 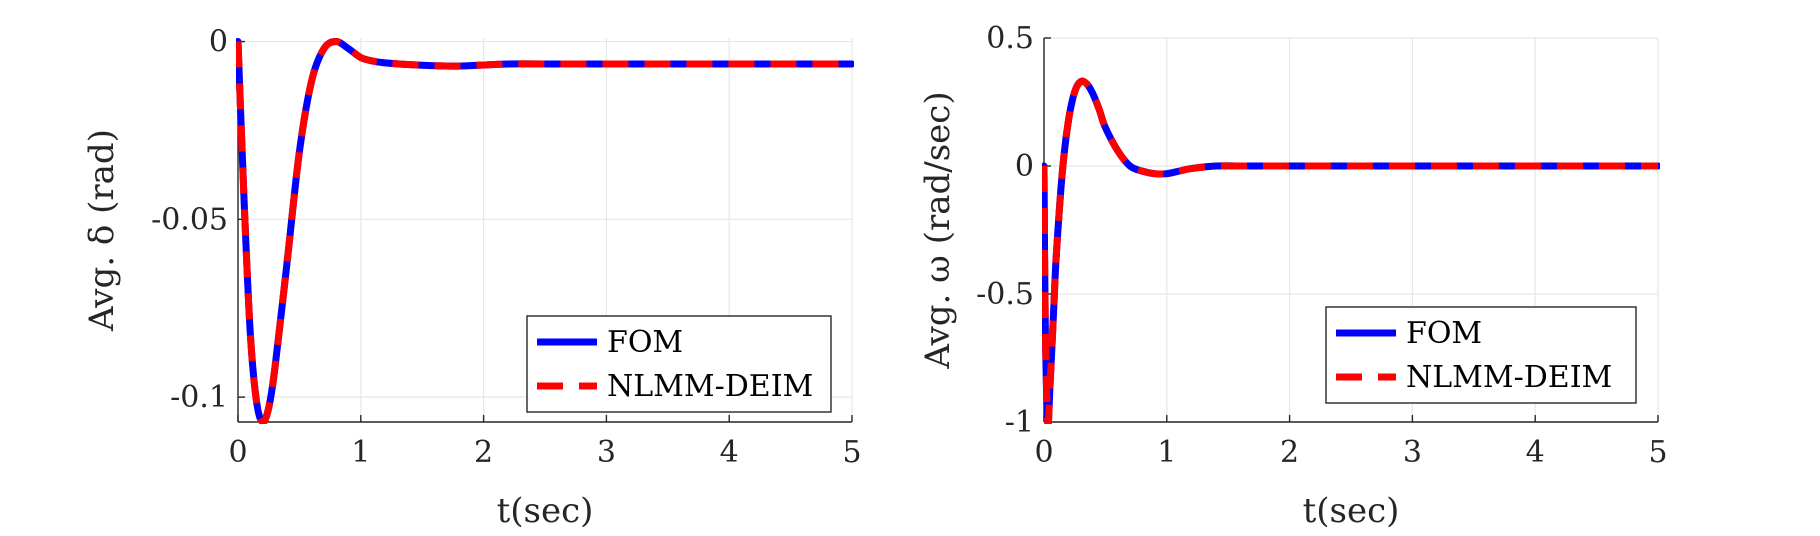 I want to click on y-tick-label: -0.05, so click(x=189, y=219).